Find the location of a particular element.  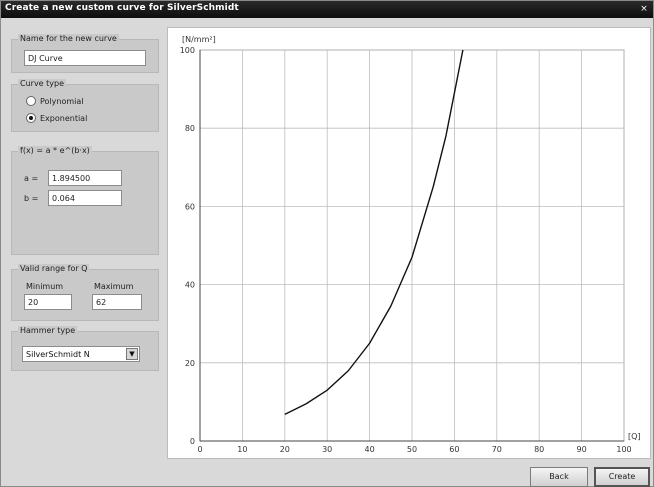

x-tick-label: 80 is located at coordinates (539, 449).